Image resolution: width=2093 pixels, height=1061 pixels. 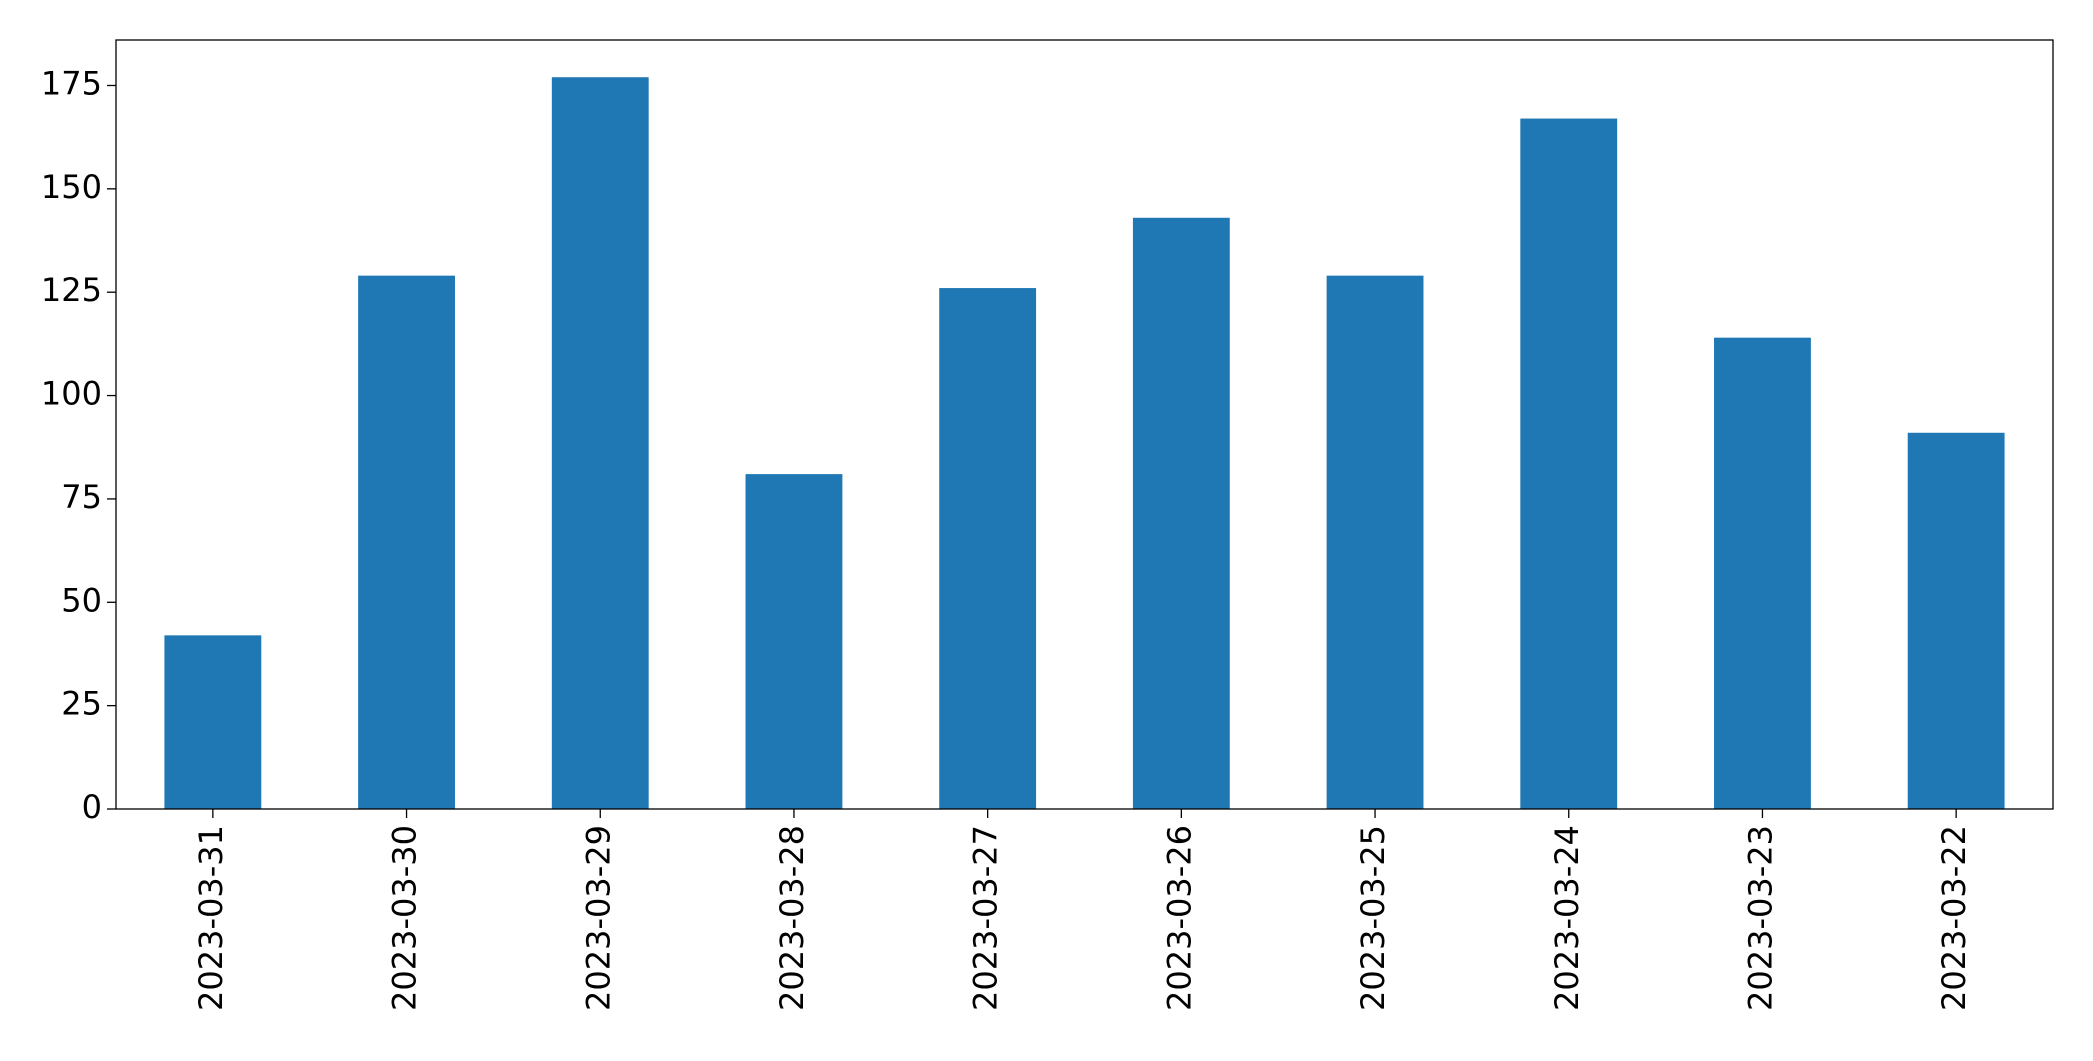 What do you see at coordinates (1373, 918) in the screenshot?
I see `x-tick-label: 2023-03-25` at bounding box center [1373, 918].